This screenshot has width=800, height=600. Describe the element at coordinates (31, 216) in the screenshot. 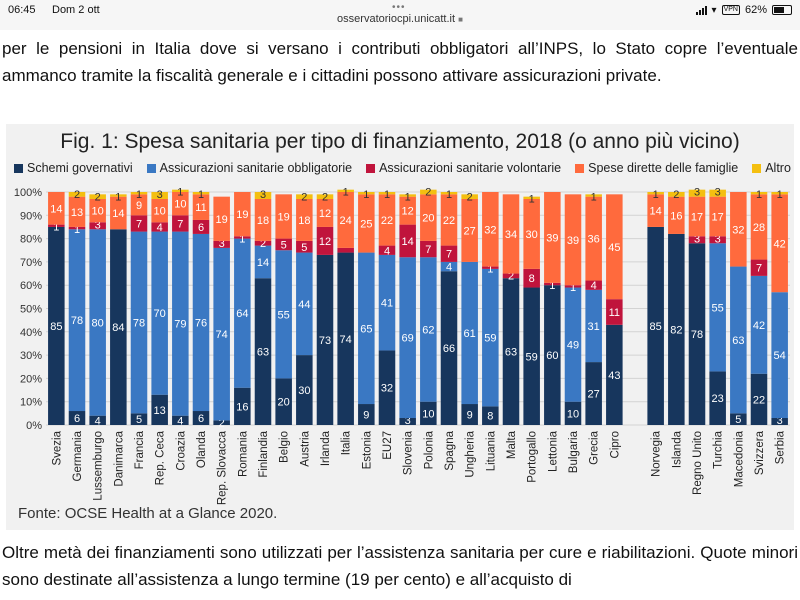

I see `y-tick-label: 90%` at that location.